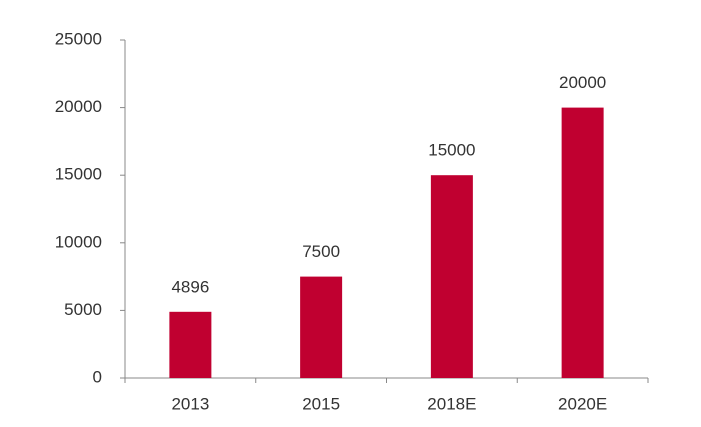 This screenshot has width=701, height=427. Describe the element at coordinates (582, 403) in the screenshot. I see `x-tick-label: 2020E` at that location.